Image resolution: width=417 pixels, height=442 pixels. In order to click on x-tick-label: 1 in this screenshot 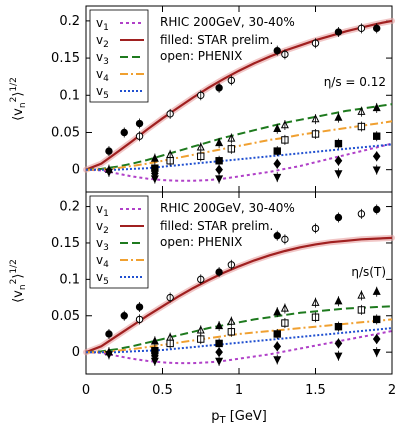, I will do `click(239, 390)`.